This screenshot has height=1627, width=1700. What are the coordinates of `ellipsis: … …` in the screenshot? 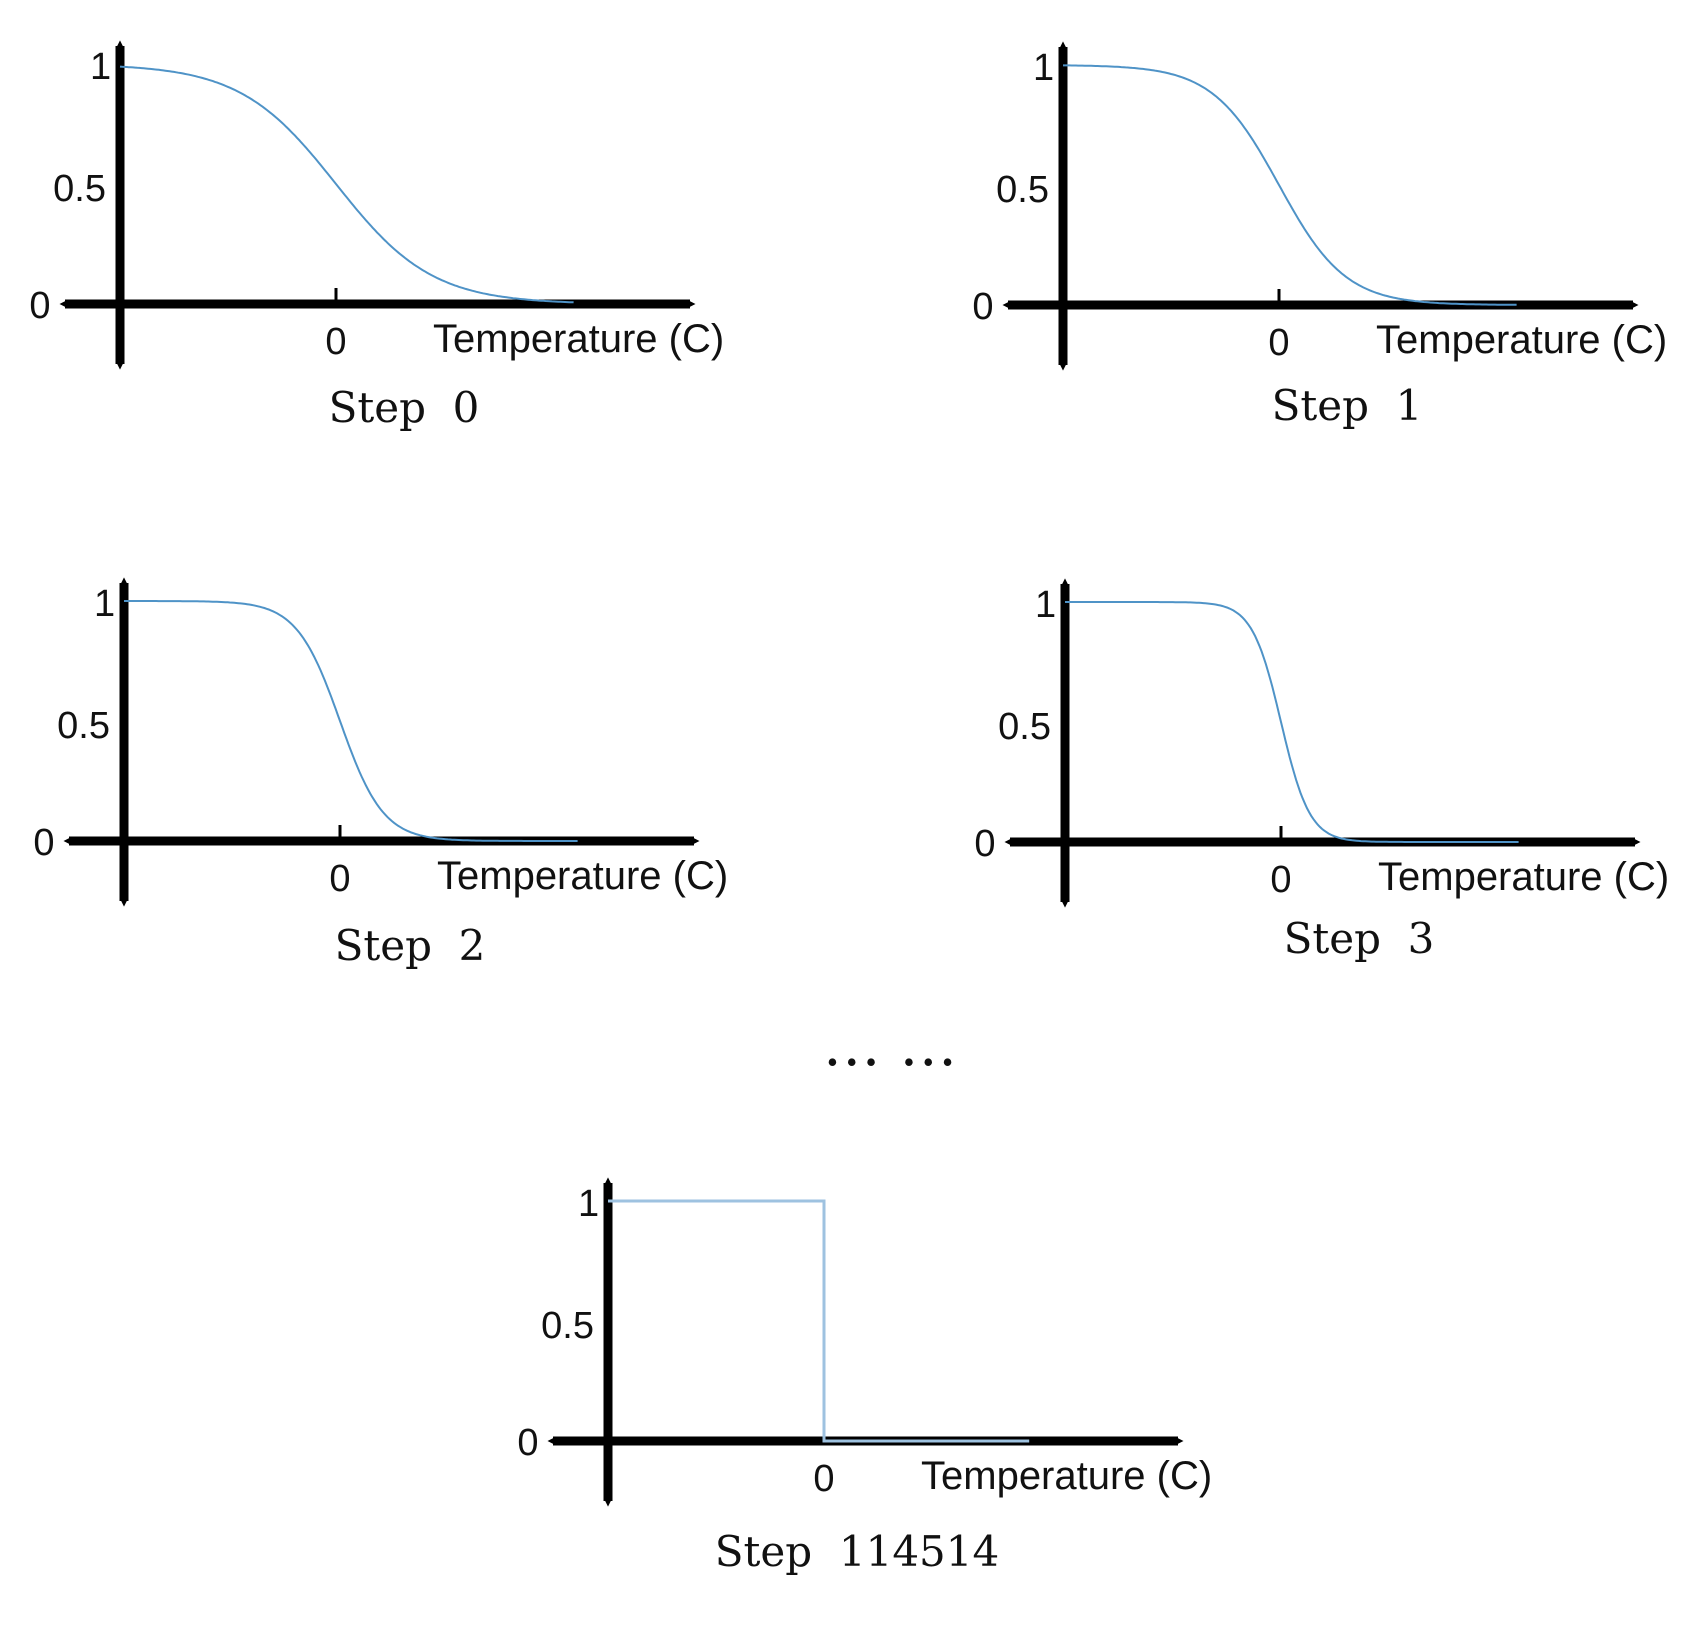 It's located at (890, 1045).